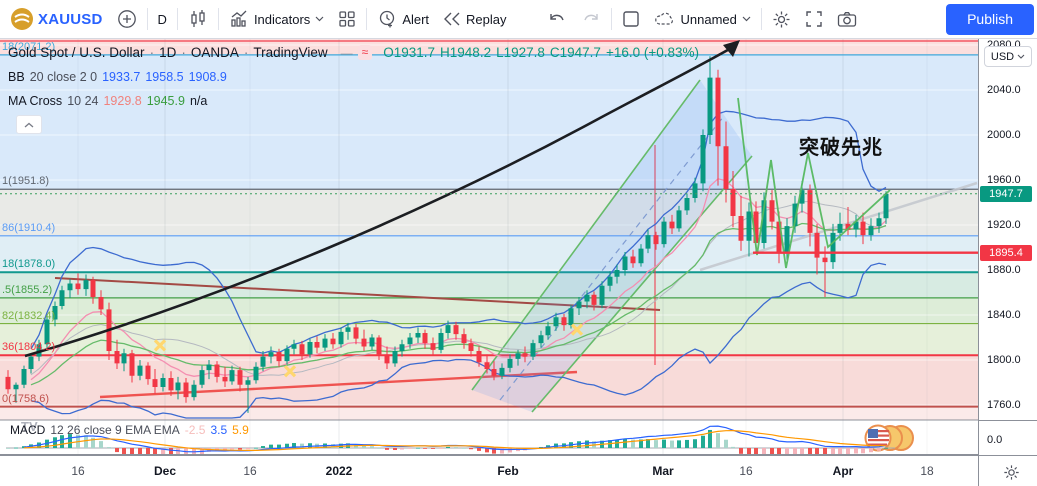  Describe the element at coordinates (117, 77) in the screenshot. I see `bb-indicator-legend: BB 20 close 2 0 1933.7 1958.5 1908.9` at that location.